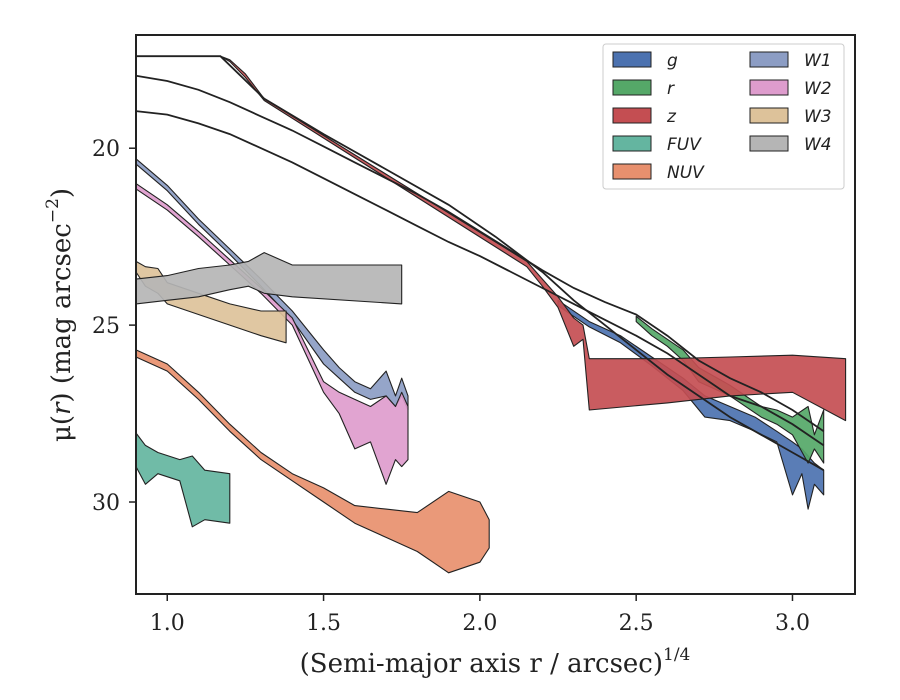  What do you see at coordinates (769, 143) in the screenshot?
I see `legend-swatch-w4` at bounding box center [769, 143].